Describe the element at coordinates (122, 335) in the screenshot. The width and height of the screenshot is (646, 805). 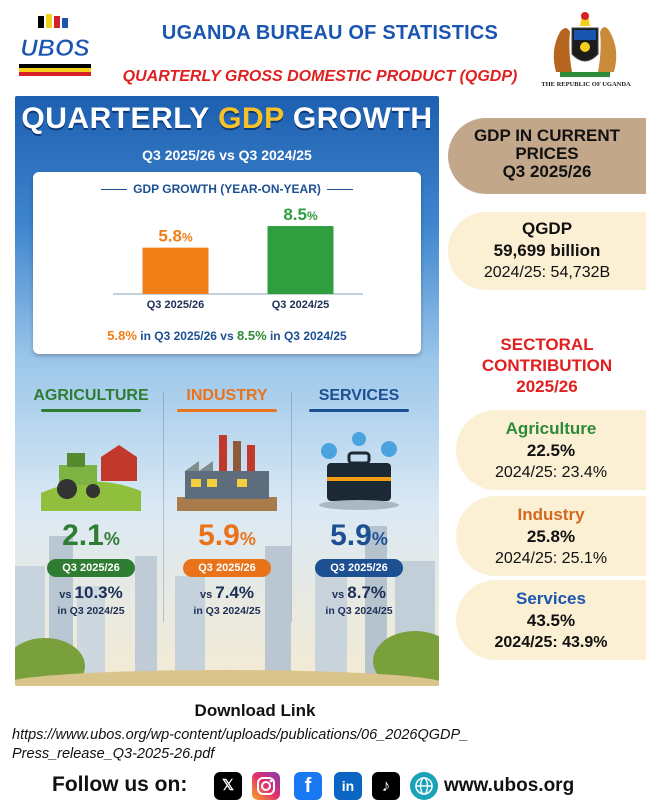
I see `chart-footer-value-1: 5.8%` at that location.